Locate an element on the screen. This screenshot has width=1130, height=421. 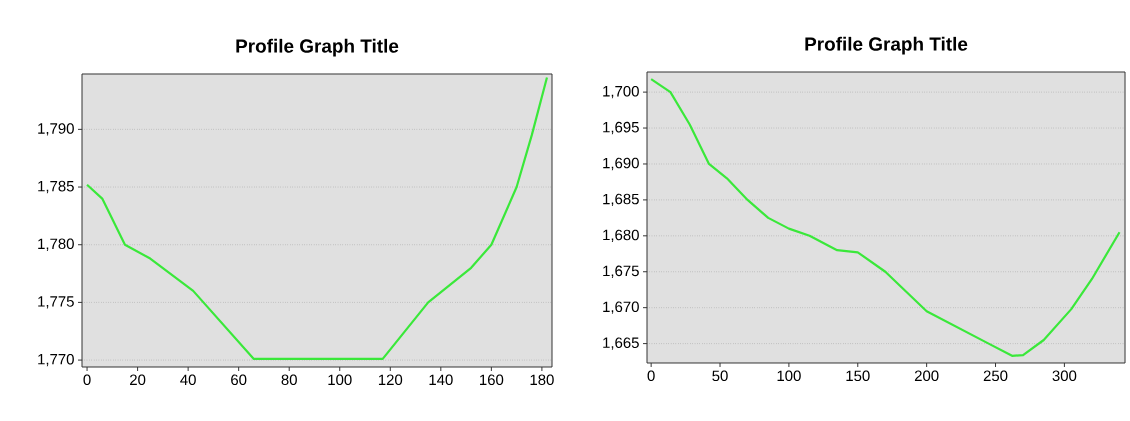
x-tick-label: 60 is located at coordinates (239, 380).